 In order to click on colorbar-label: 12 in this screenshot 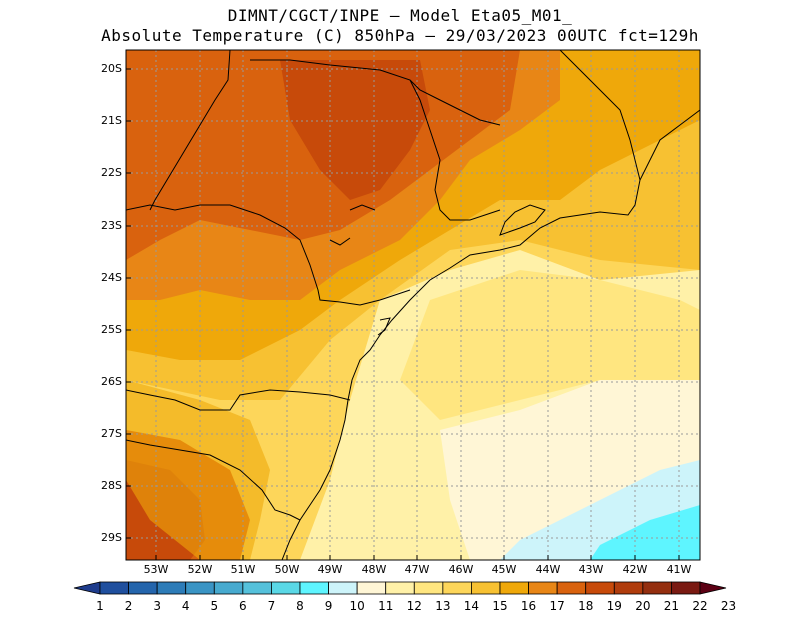, I will do `click(414, 606)`.